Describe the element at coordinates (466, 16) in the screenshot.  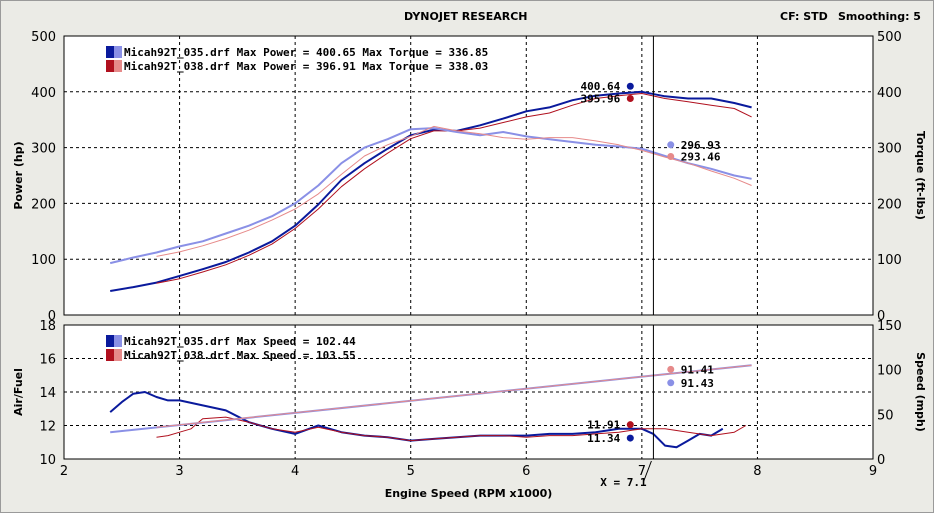
I see `header-title: DYNOJET RESEARCH` at that location.